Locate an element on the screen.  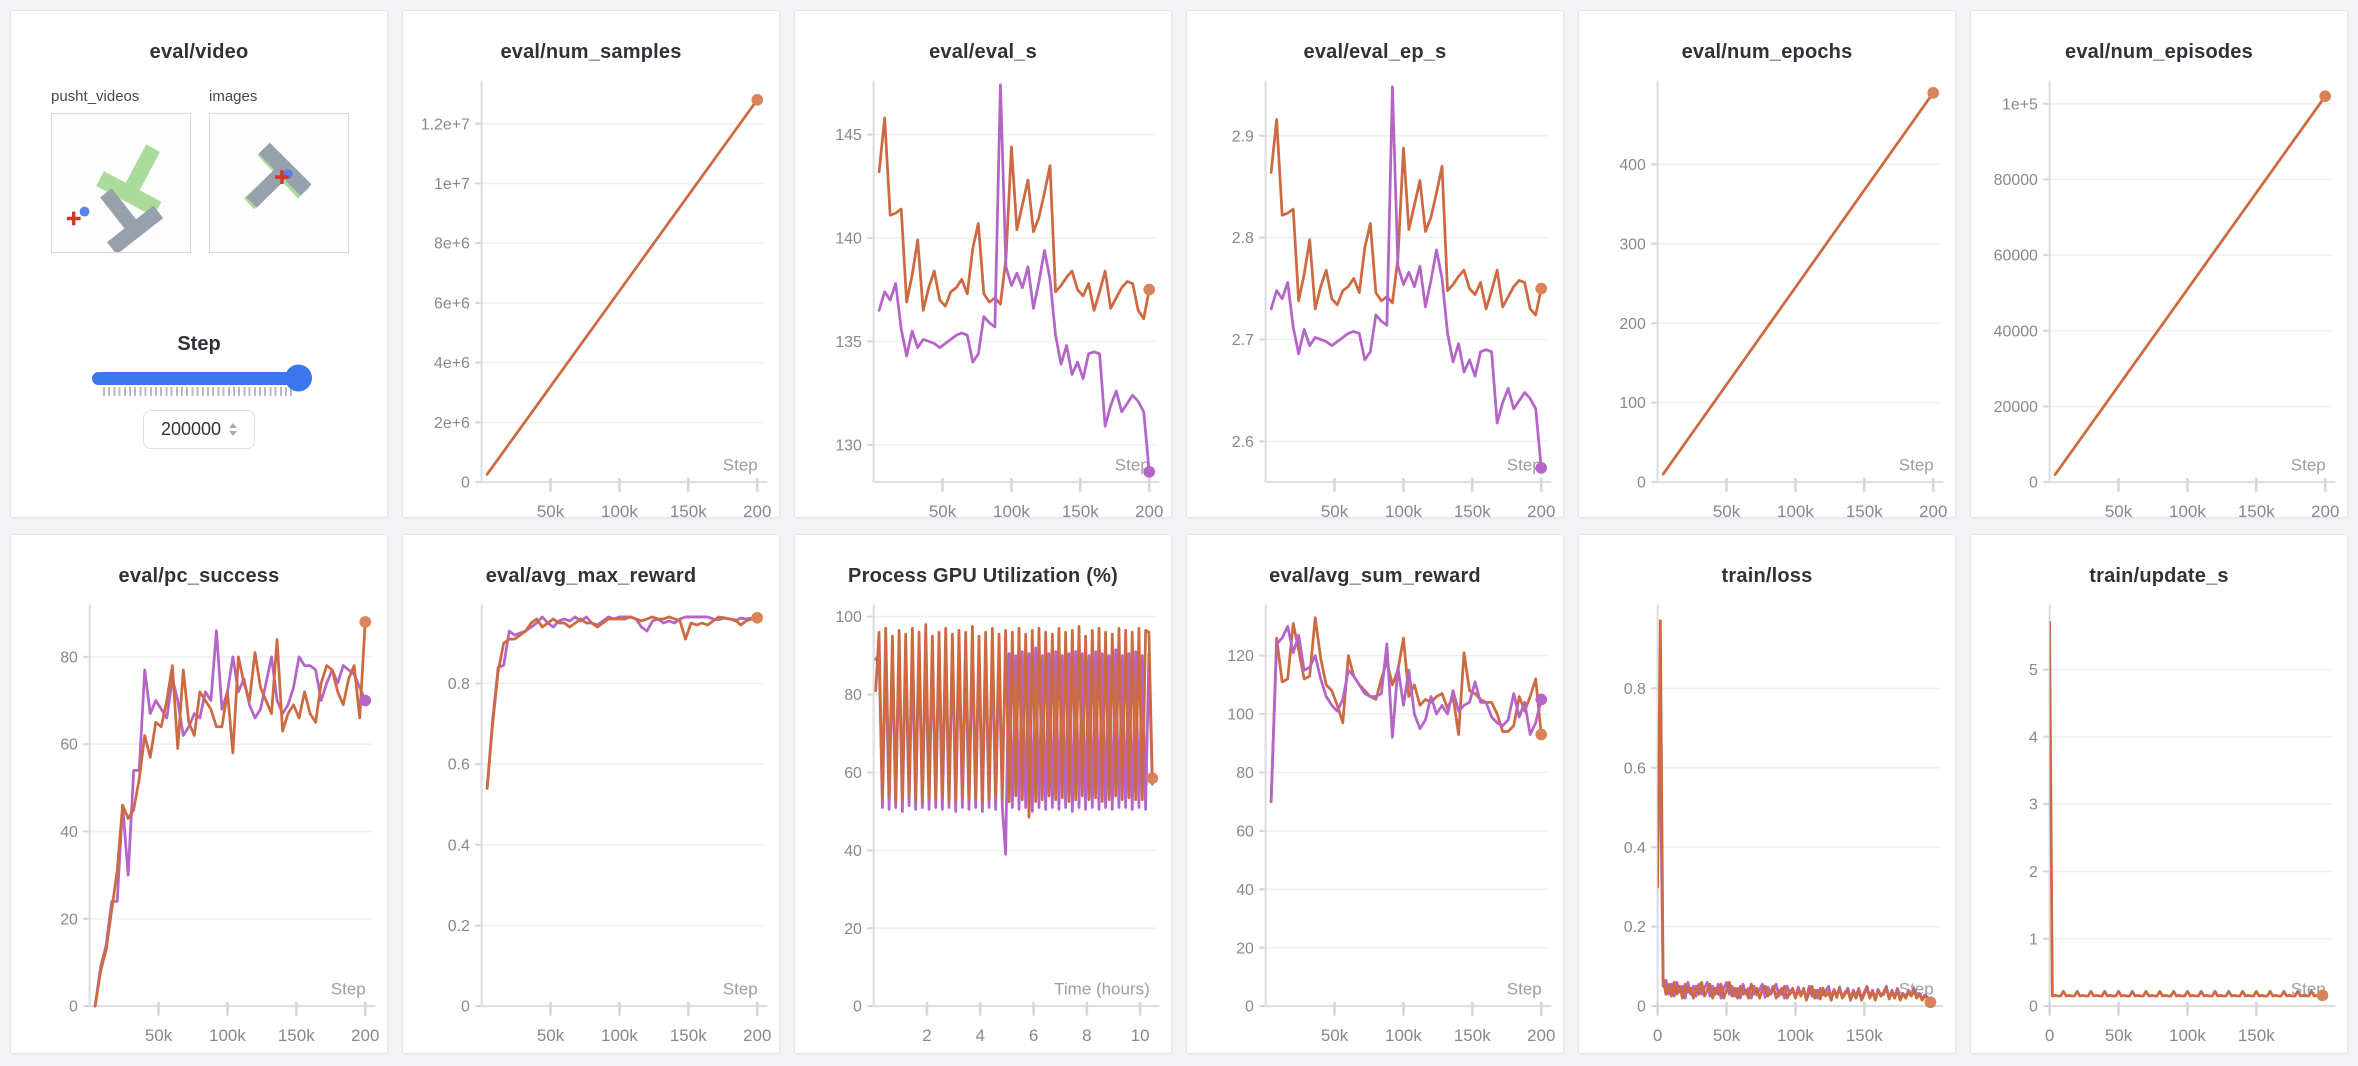
svg-text: 1.2e+7 is located at coordinates (445, 124).